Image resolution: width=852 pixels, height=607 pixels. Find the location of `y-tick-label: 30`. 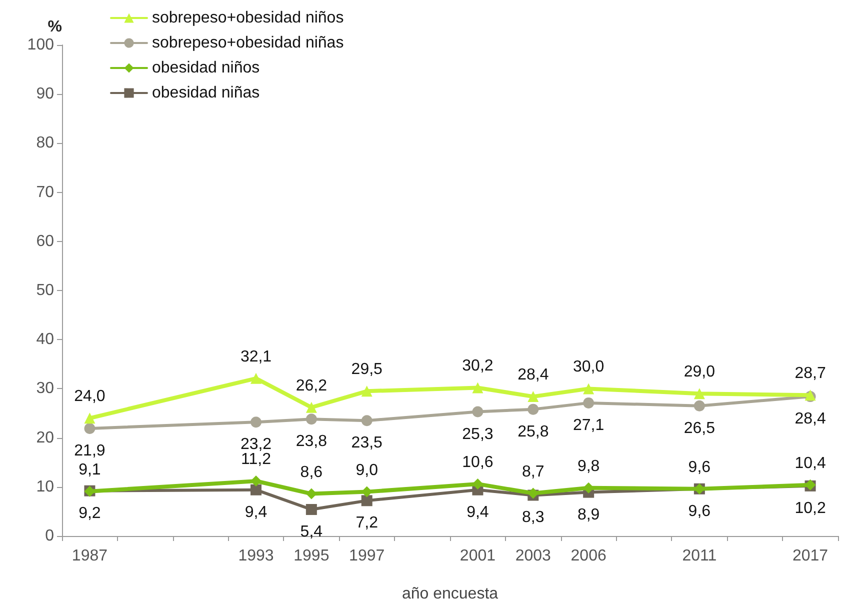

y-tick-label: 30 is located at coordinates (45, 389).